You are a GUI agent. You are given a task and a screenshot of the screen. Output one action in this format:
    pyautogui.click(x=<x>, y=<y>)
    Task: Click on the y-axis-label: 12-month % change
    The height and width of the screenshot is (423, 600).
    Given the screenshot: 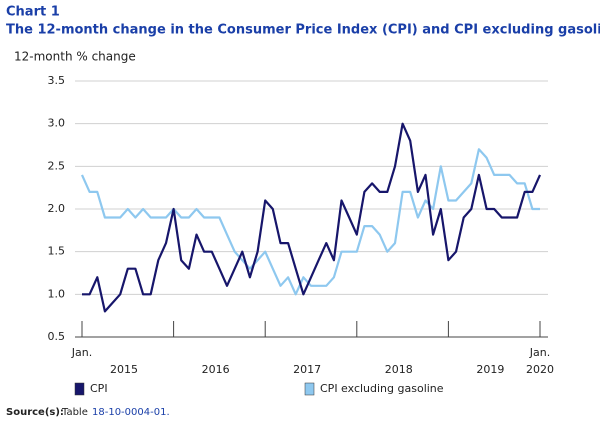 What is the action you would take?
    pyautogui.click(x=75, y=57)
    